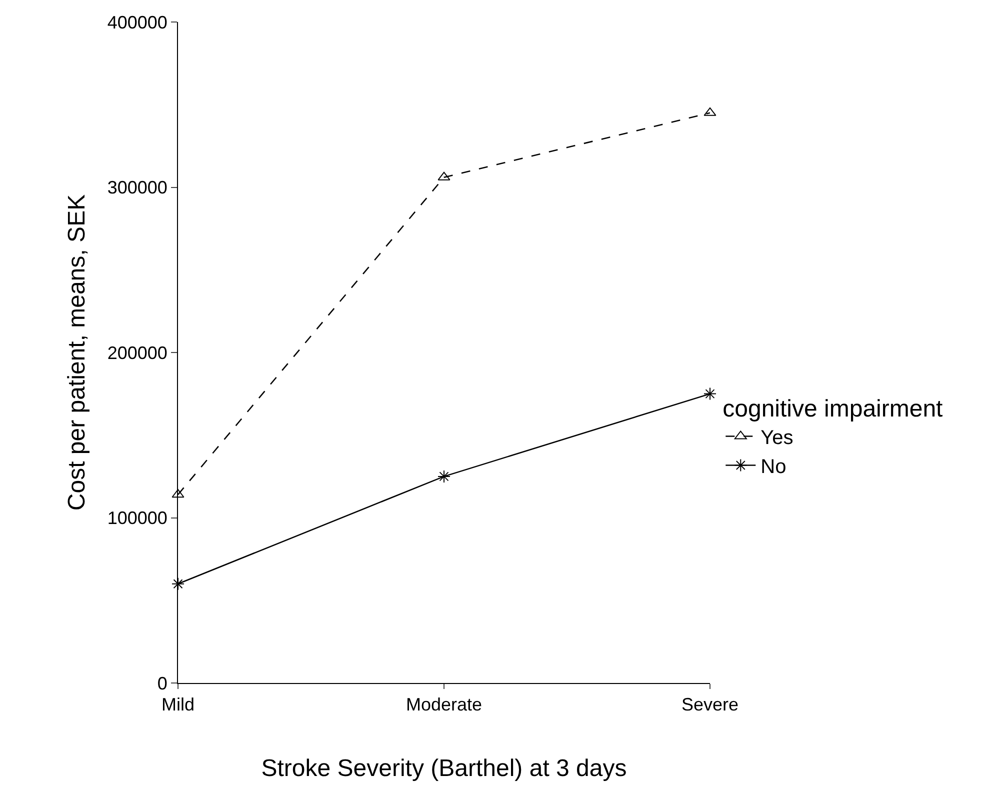  I want to click on legend-title: cognitive impairment, so click(833, 409).